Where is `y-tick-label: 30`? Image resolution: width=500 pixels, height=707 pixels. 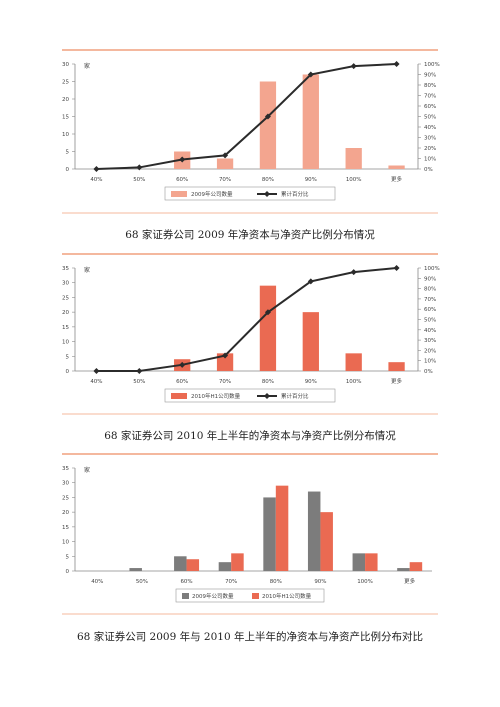
y-tick-label: 30 is located at coordinates (65, 65).